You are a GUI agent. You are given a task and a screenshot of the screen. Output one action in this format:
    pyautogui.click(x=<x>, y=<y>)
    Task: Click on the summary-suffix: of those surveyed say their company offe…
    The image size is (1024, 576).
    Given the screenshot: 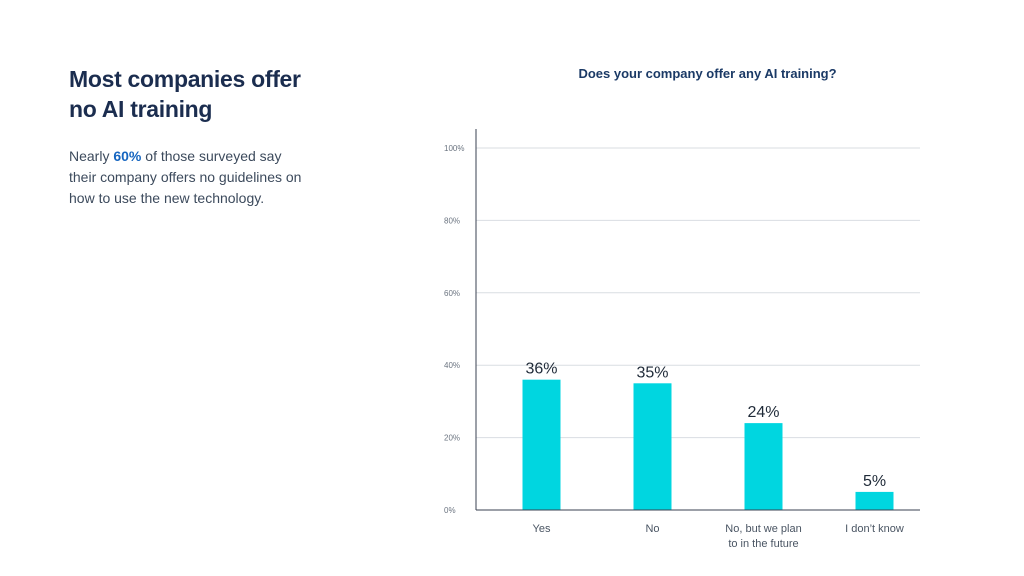 What is the action you would take?
    pyautogui.click(x=185, y=177)
    